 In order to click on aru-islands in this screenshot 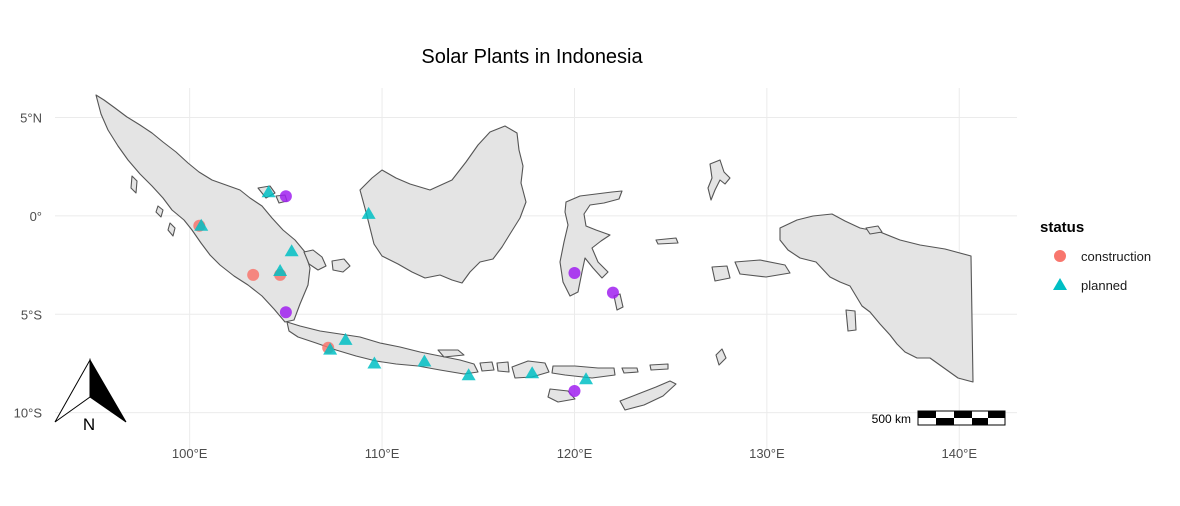, I will do `click(851, 320)`.